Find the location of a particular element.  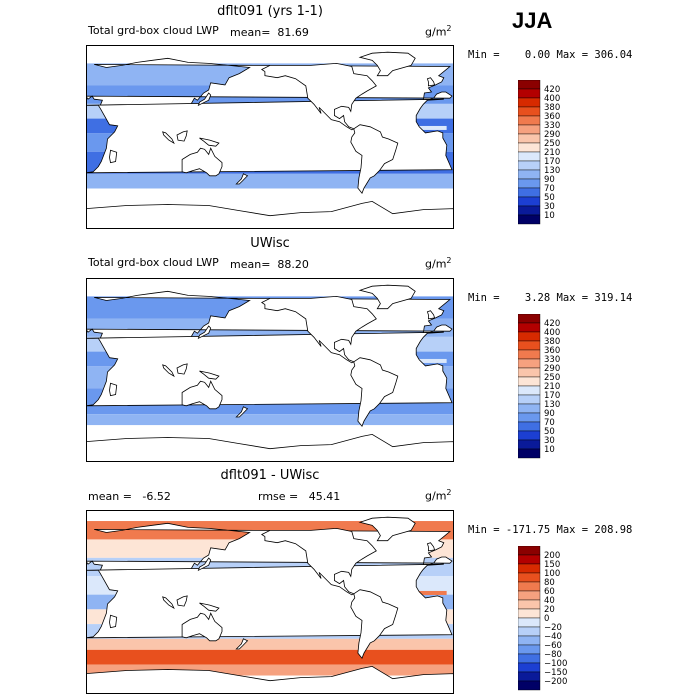

panel-3-stat-value: 45.41 is located at coordinates (324, 496).